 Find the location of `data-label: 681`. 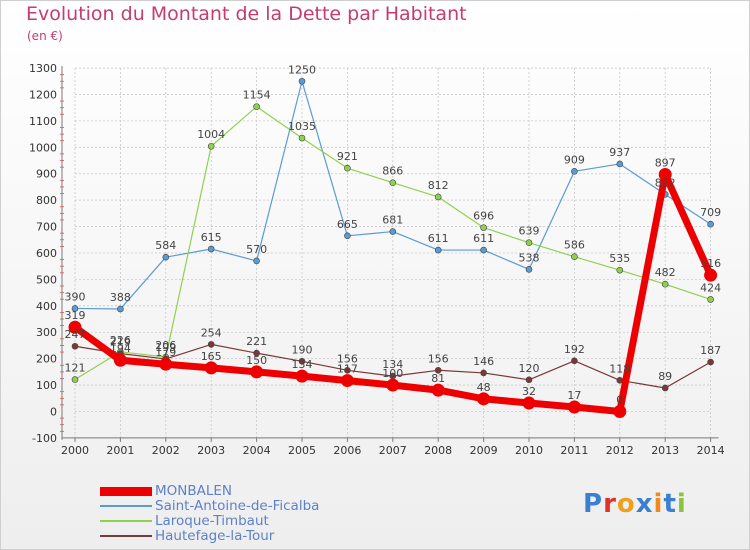

data-label: 681 is located at coordinates (392, 220).